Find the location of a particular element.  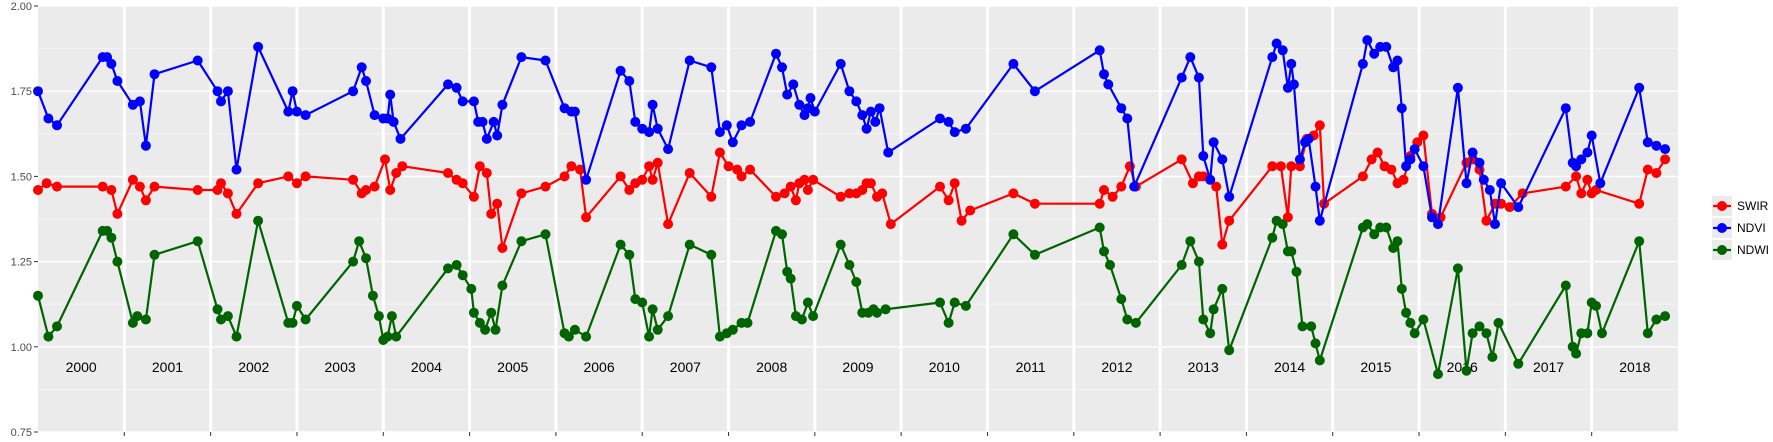

legend-key-point-ndwi is located at coordinates (1722, 250).